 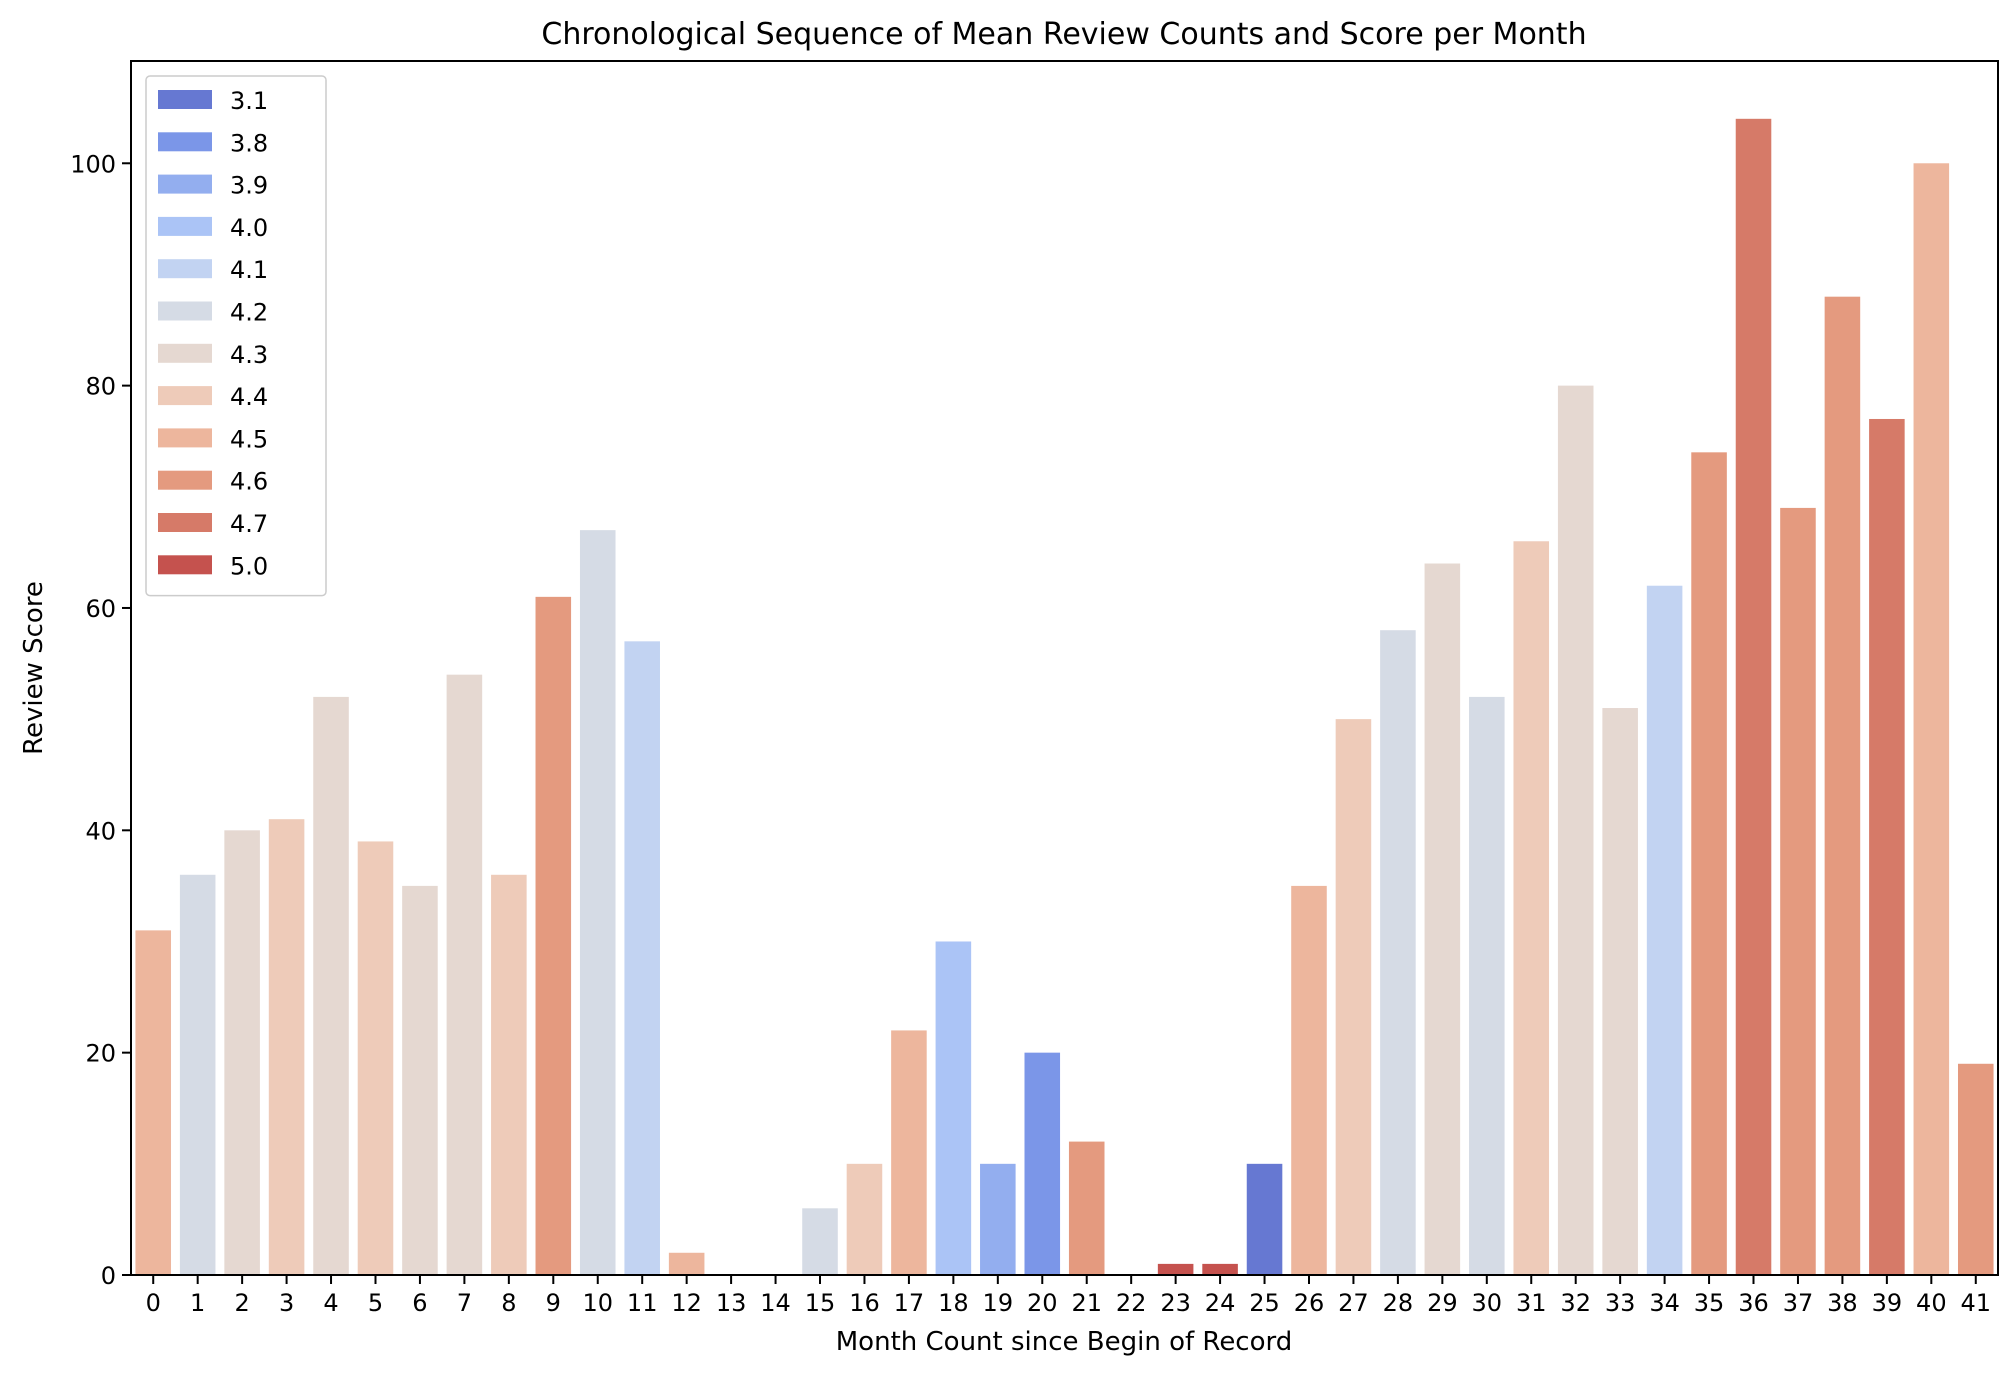 I want to click on y-axis-label: Review Score, so click(x=34, y=668).